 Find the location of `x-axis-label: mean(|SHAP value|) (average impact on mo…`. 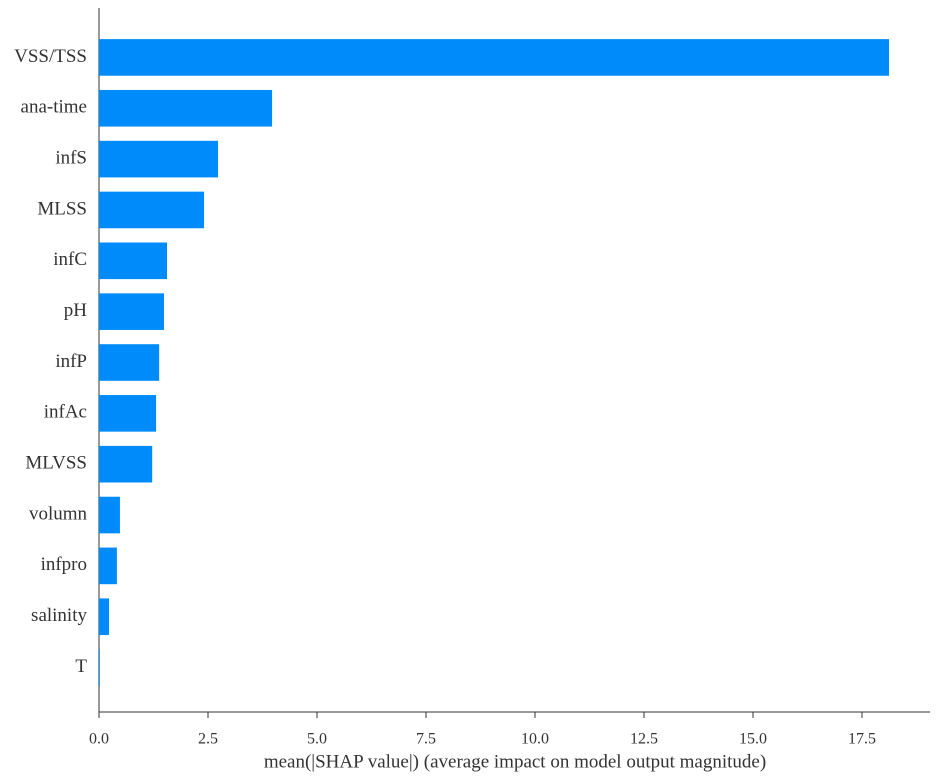

x-axis-label: mean(|SHAP value|) (average impact on mo… is located at coordinates (515, 761).